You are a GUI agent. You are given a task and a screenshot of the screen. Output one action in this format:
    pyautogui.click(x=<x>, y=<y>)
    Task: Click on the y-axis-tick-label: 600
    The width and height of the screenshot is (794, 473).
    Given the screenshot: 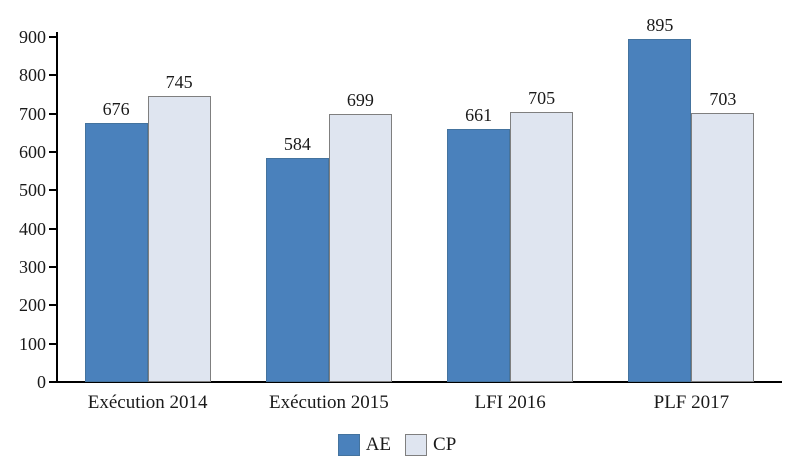 What is the action you would take?
    pyautogui.click(x=32, y=152)
    